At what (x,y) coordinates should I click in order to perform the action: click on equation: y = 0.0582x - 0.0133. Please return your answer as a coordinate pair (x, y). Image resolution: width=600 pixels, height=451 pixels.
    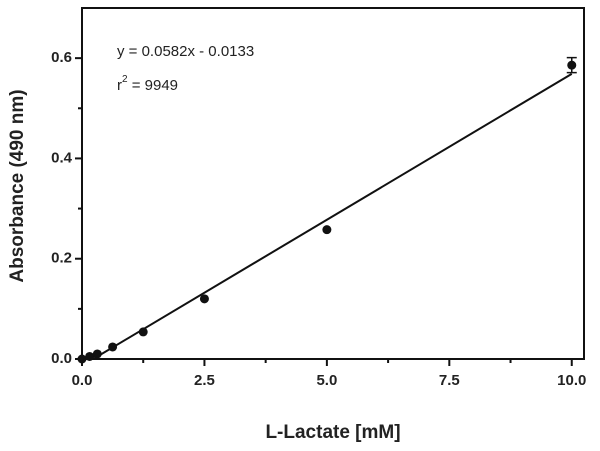
    Looking at the image, I should click on (185, 51).